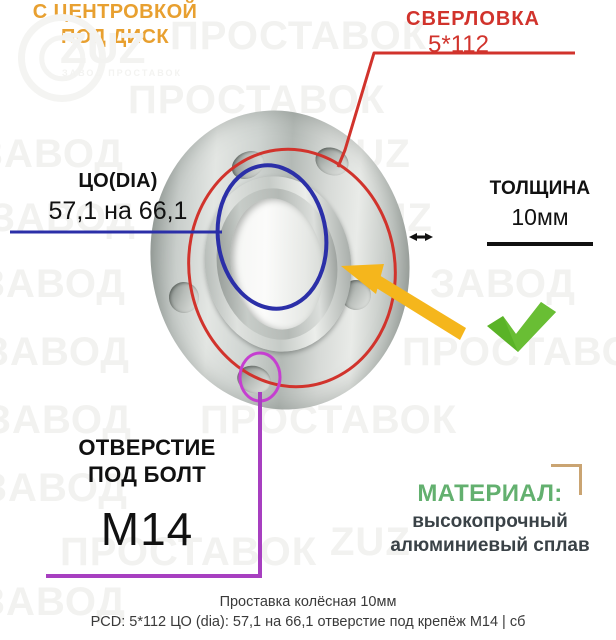 This screenshot has width=616, height=640. Describe the element at coordinates (308, 602) in the screenshot. I see `caption-line-1: Проставка колёсная 10мм` at that location.